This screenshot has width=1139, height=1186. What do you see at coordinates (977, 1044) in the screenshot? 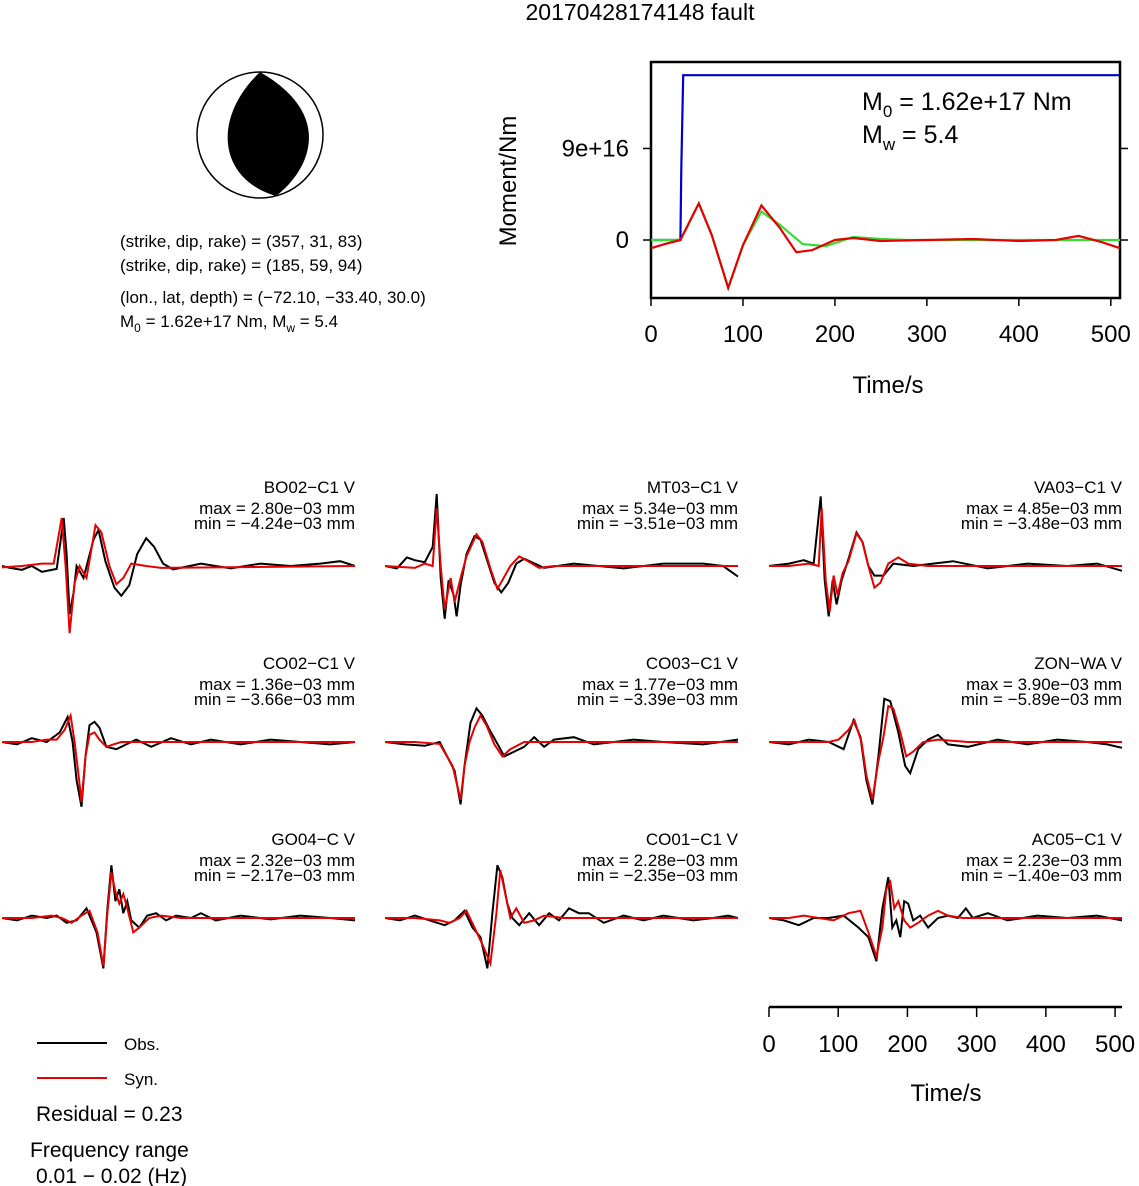
I see `time-axis-tick-label: 300` at bounding box center [977, 1044].